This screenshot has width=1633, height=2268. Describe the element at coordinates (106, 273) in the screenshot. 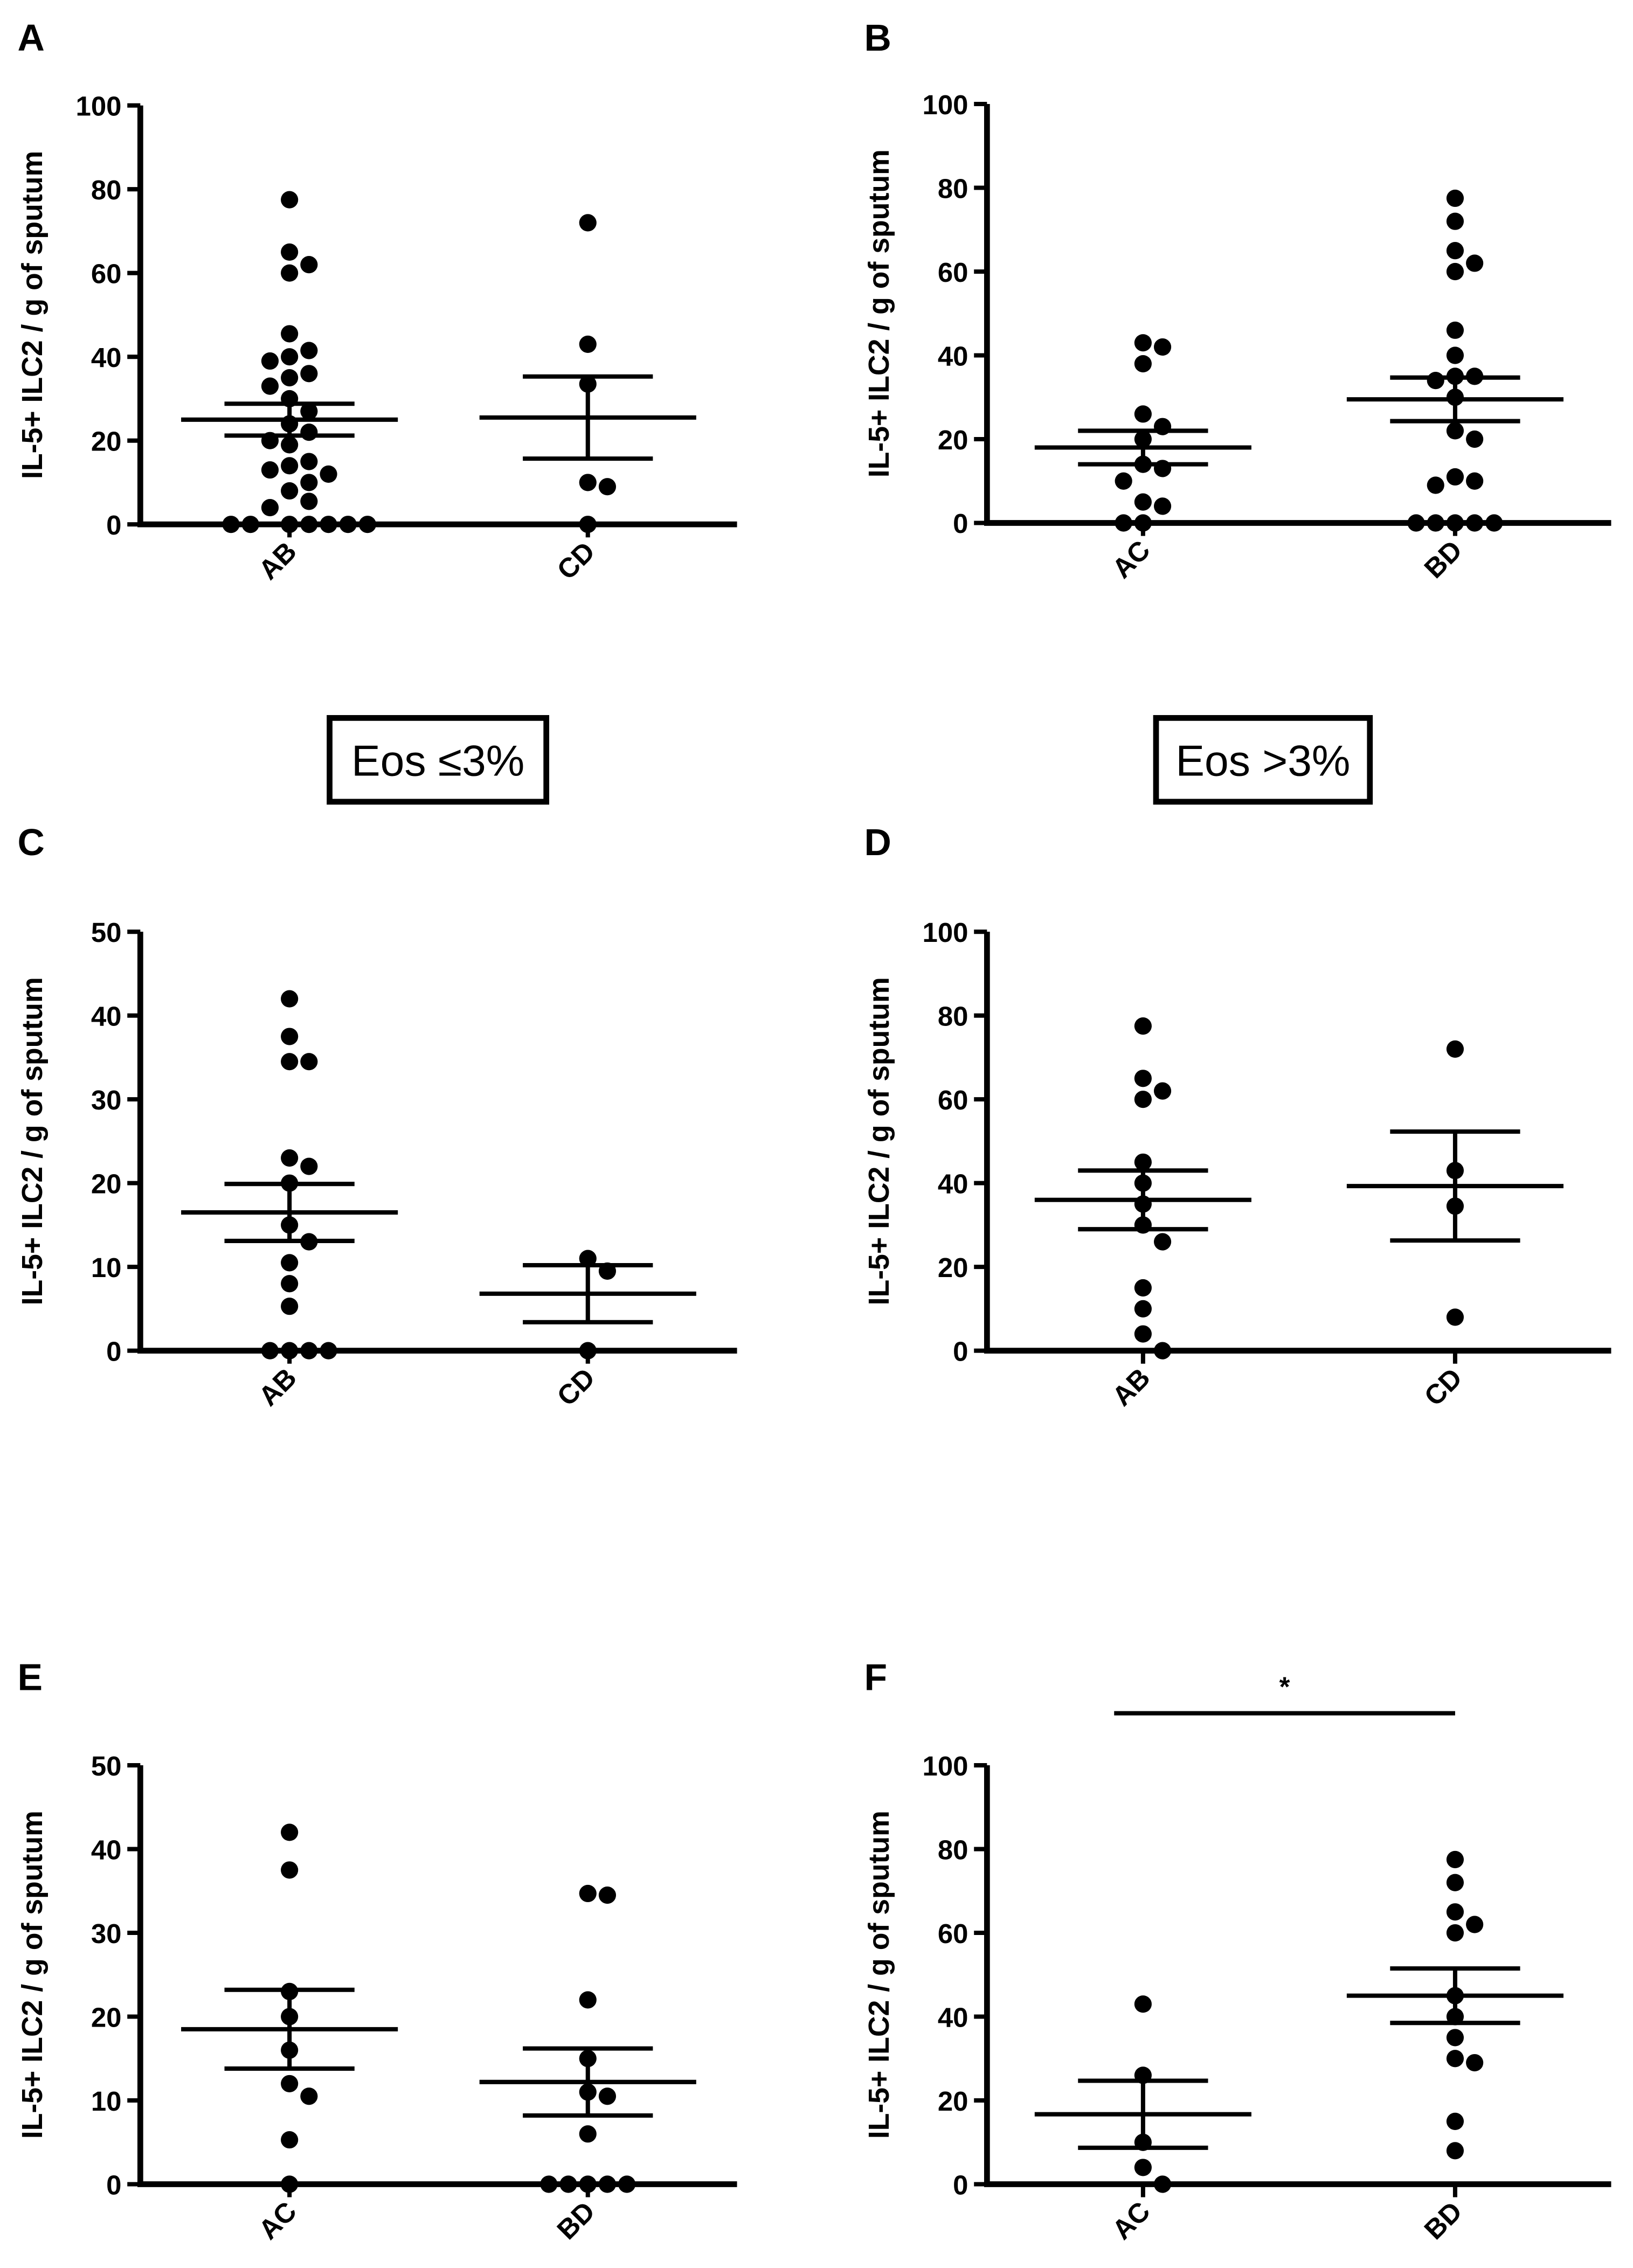

I see `y-tick-label: 60` at that location.